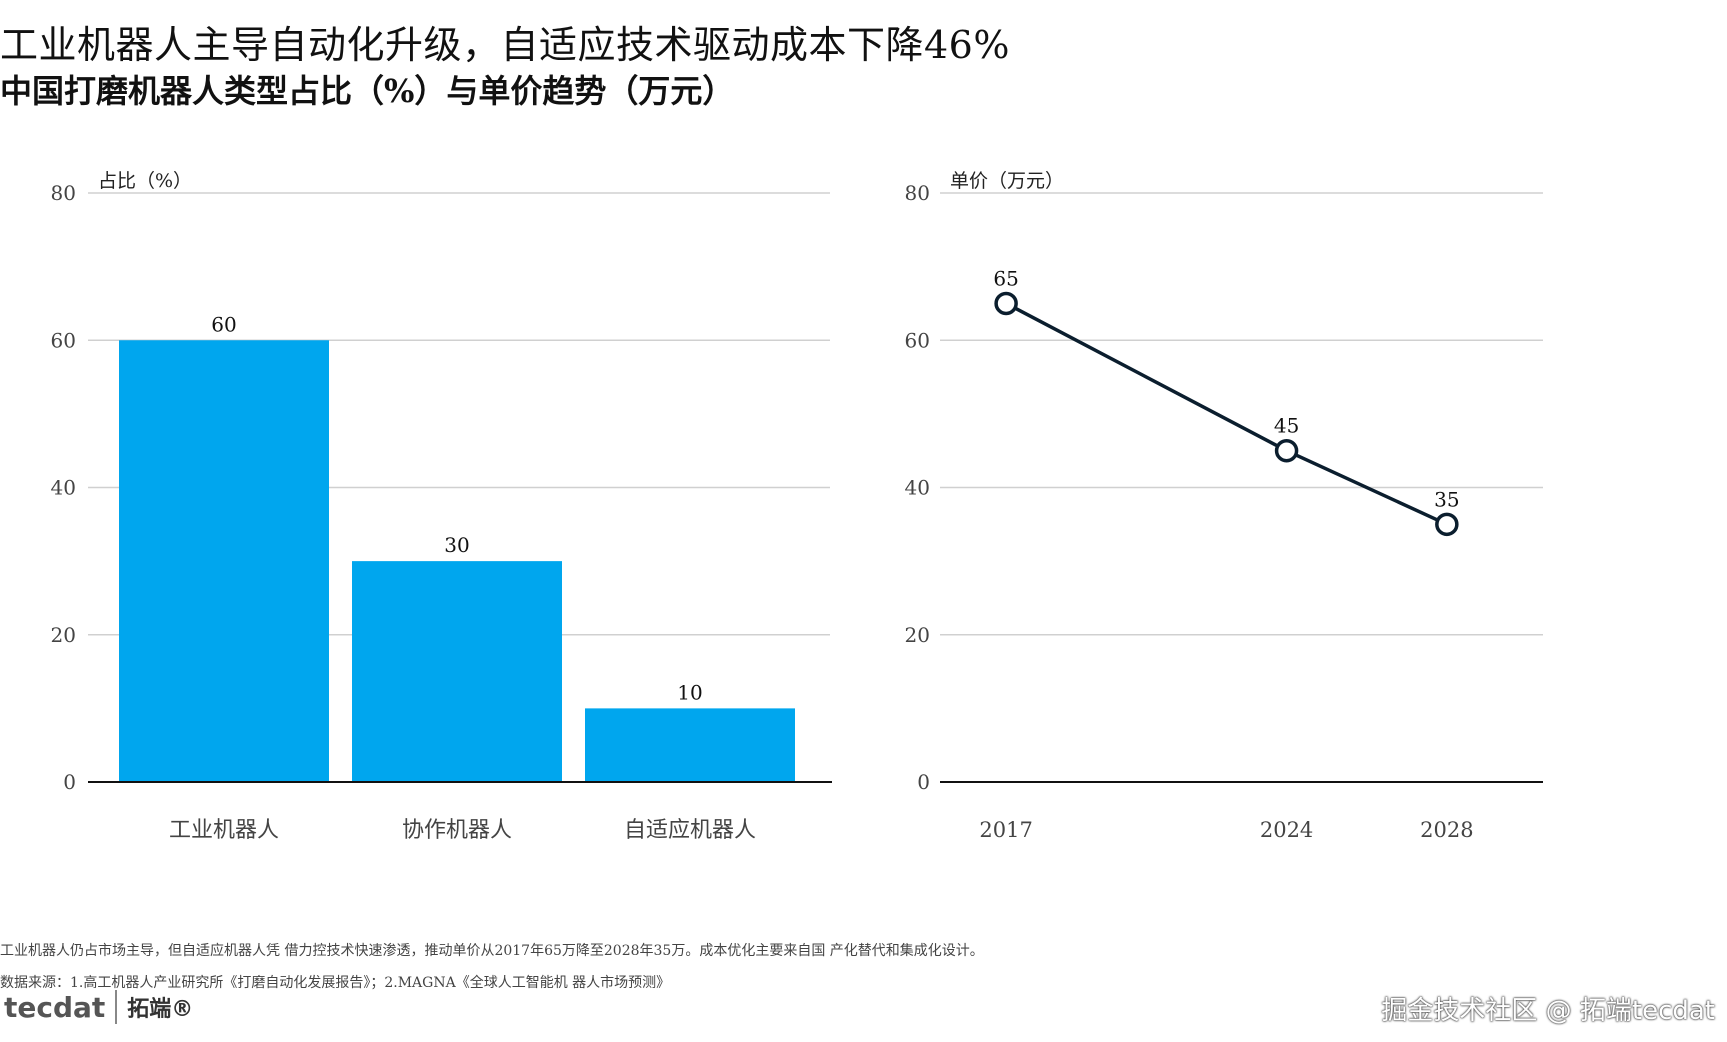 The height and width of the screenshot is (1042, 1727). What do you see at coordinates (55, 1007) in the screenshot?
I see `logo-text: tecdat` at bounding box center [55, 1007].